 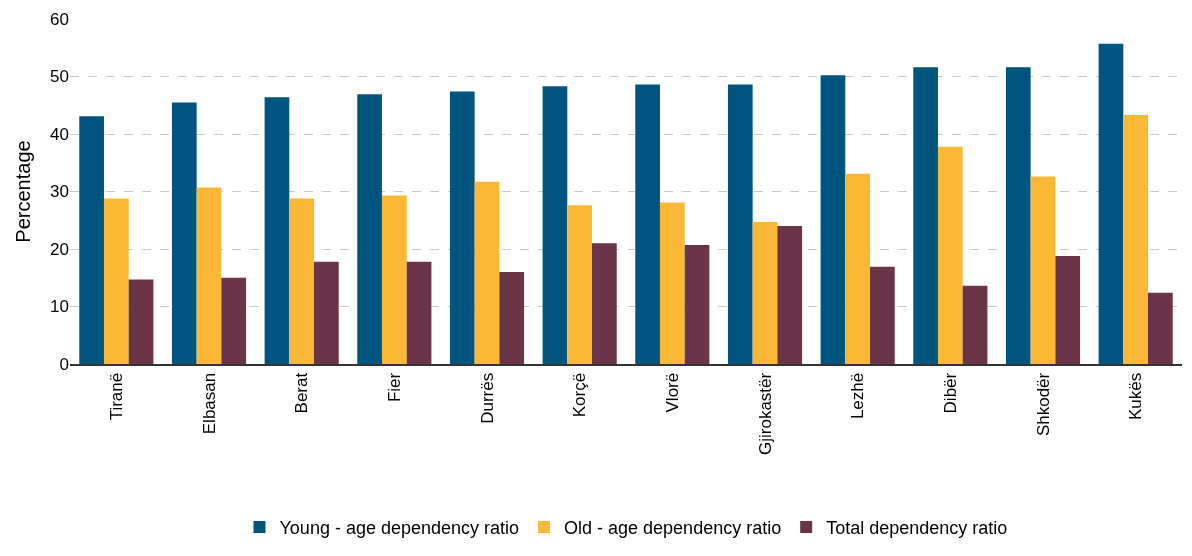 I want to click on legend-label: Young - age dependency ratio, so click(x=399, y=528).